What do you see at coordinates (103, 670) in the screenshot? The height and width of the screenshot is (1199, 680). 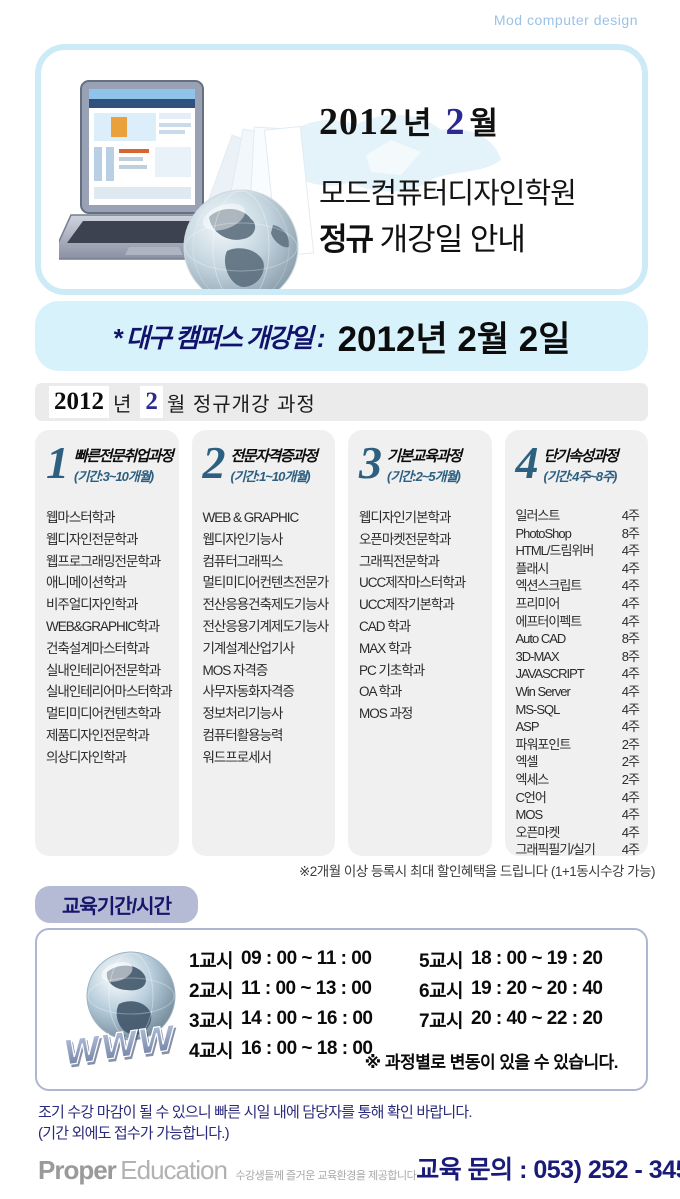 I see `course-name: 실내인테리어전문학과` at bounding box center [103, 670].